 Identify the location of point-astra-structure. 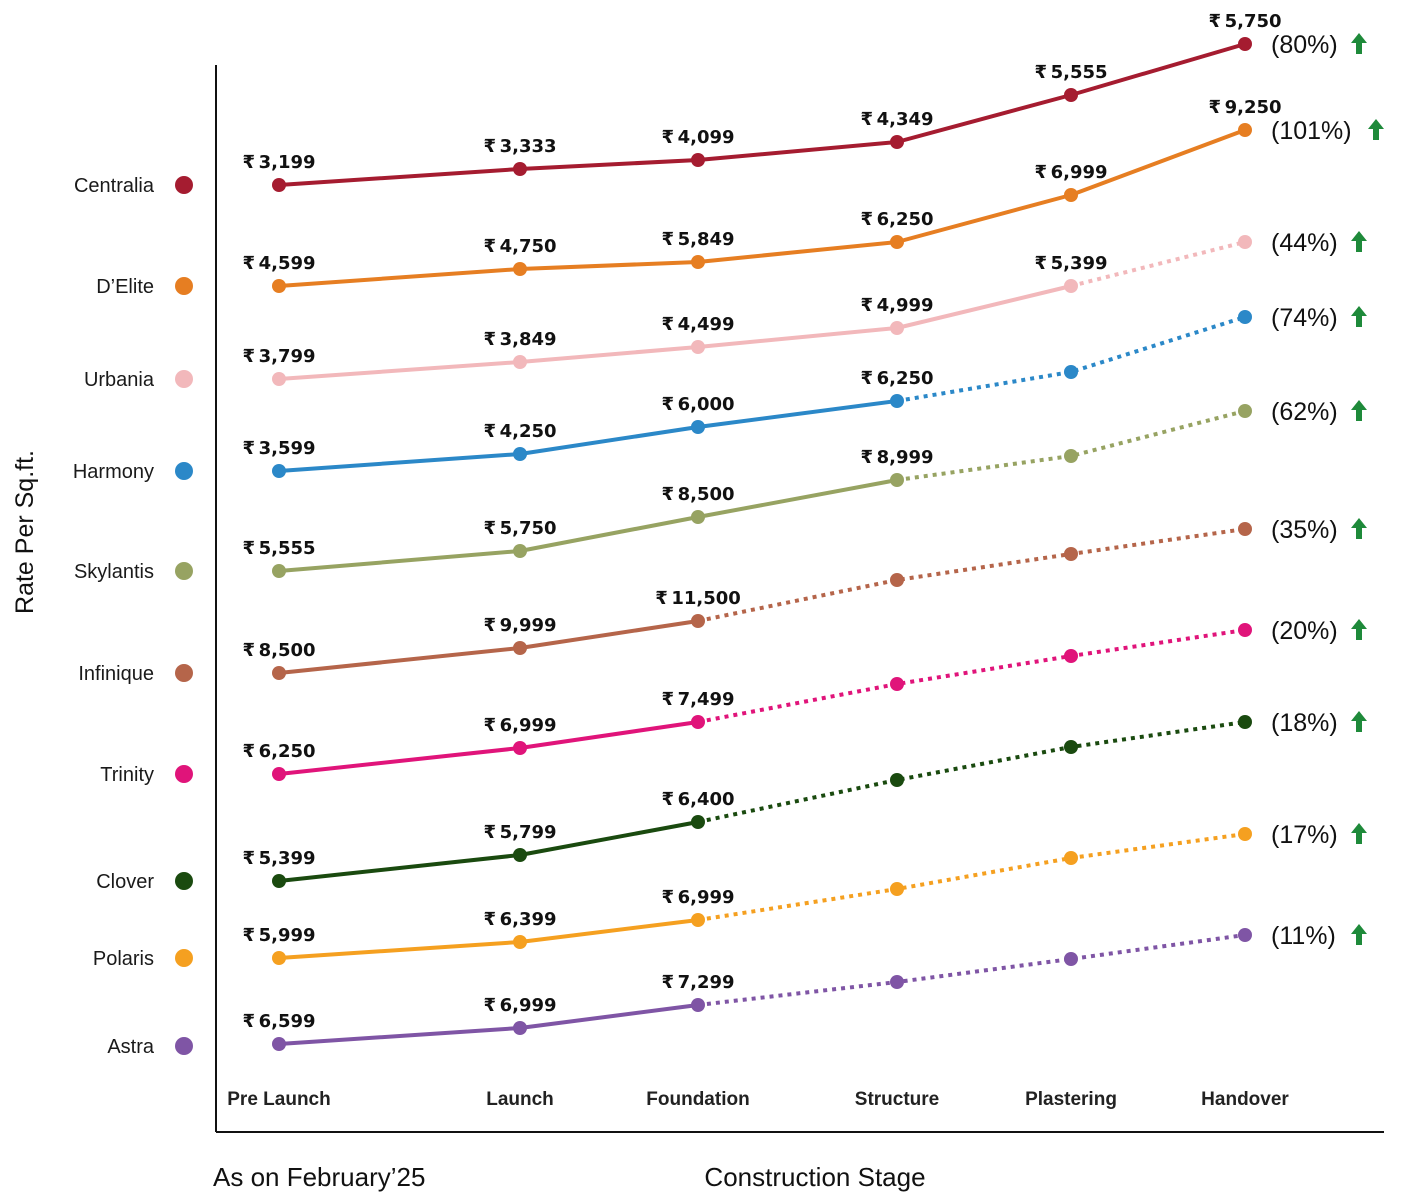
(897, 982).